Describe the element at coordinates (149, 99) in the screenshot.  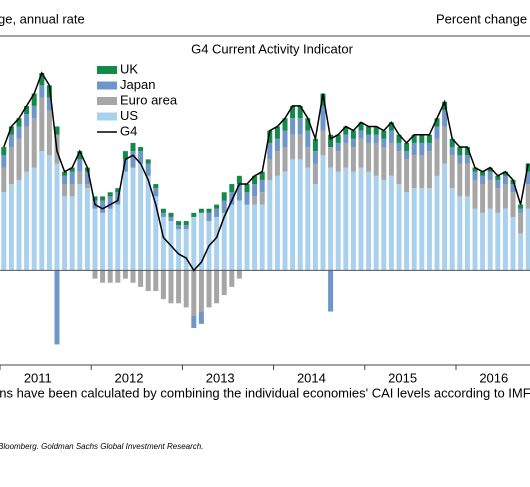
I see `legend-label: Euro area` at that location.